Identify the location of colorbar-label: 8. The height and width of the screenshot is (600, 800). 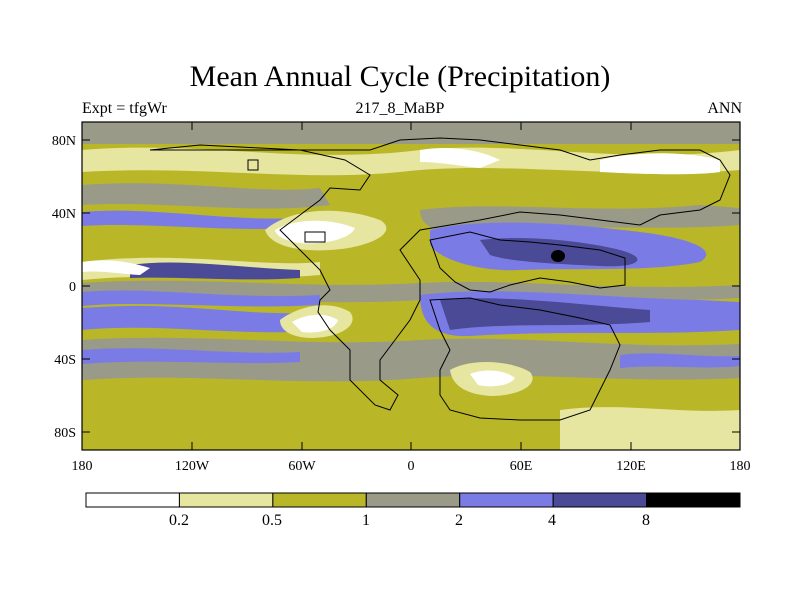
(646, 520).